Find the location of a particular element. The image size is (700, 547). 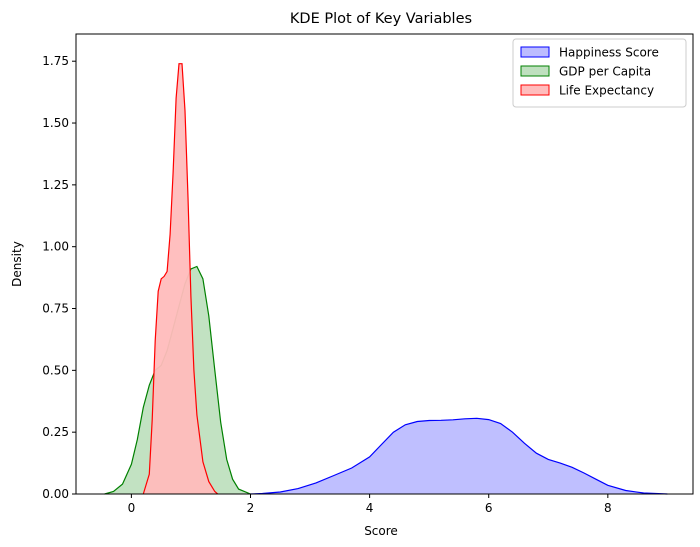

legend-label-gdp-per-capita: GDP per Capita is located at coordinates (605, 72).